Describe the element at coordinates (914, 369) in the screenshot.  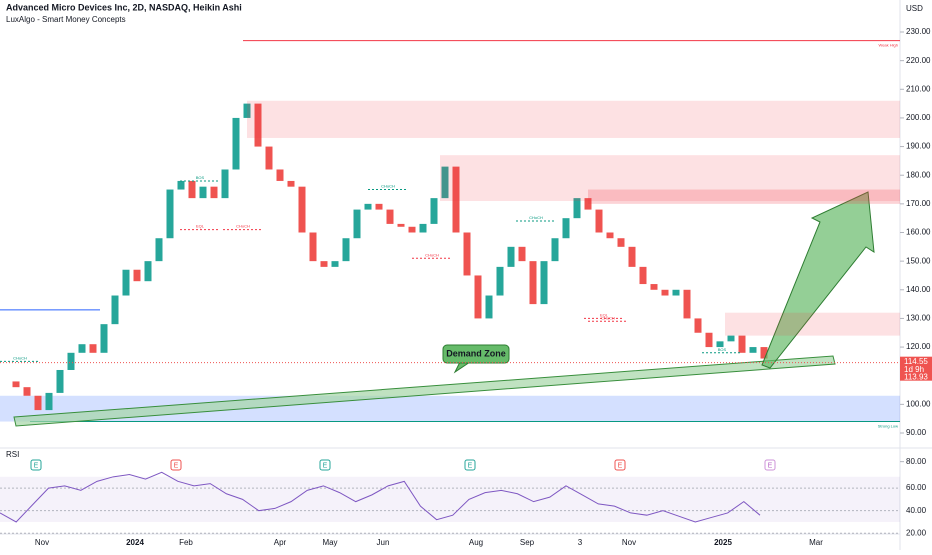
I see `countdown: 1d 9h` at that location.